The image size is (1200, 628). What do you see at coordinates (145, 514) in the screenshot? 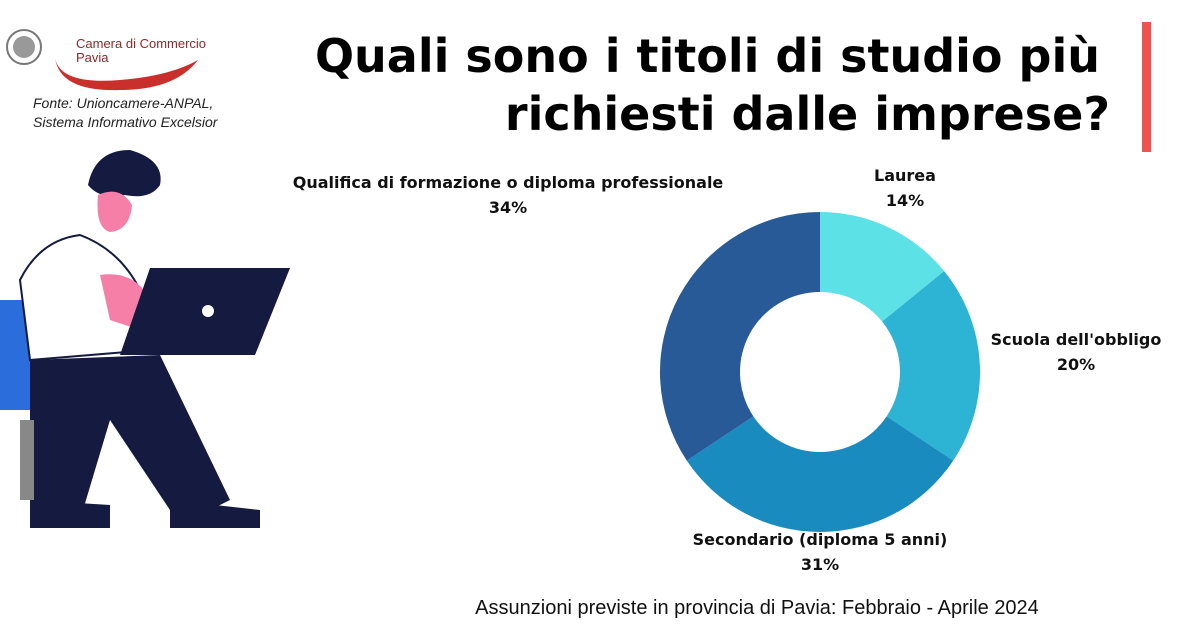
I see `shoes` at bounding box center [145, 514].